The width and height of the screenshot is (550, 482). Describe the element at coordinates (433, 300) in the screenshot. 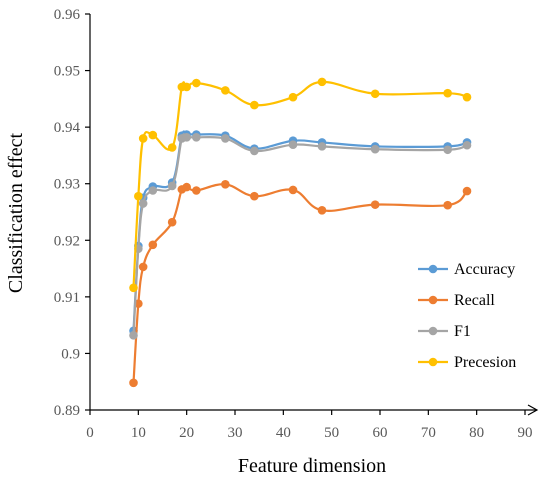

I see `legend-marker-recall` at that location.